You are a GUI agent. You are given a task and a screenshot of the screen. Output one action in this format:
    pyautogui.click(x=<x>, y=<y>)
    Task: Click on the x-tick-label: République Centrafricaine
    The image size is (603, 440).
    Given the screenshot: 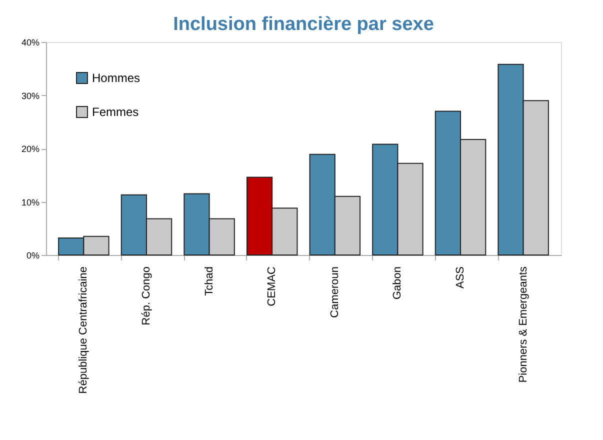 What is the action you would take?
    pyautogui.click(x=84, y=330)
    